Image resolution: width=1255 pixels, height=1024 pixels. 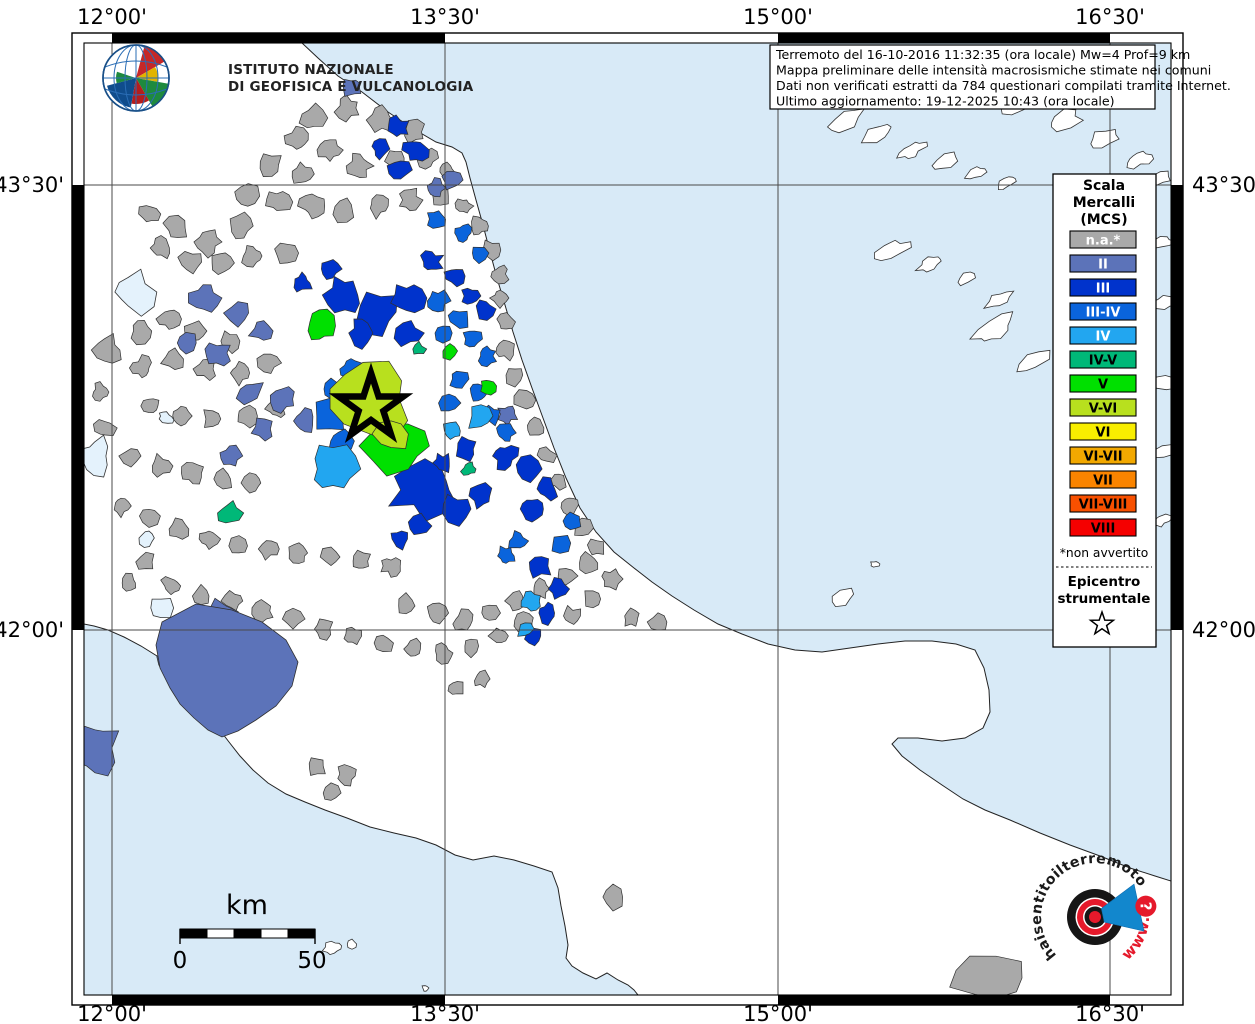 I want to click on legend-epicenter-line1: Epicentro, so click(x=1104, y=582).